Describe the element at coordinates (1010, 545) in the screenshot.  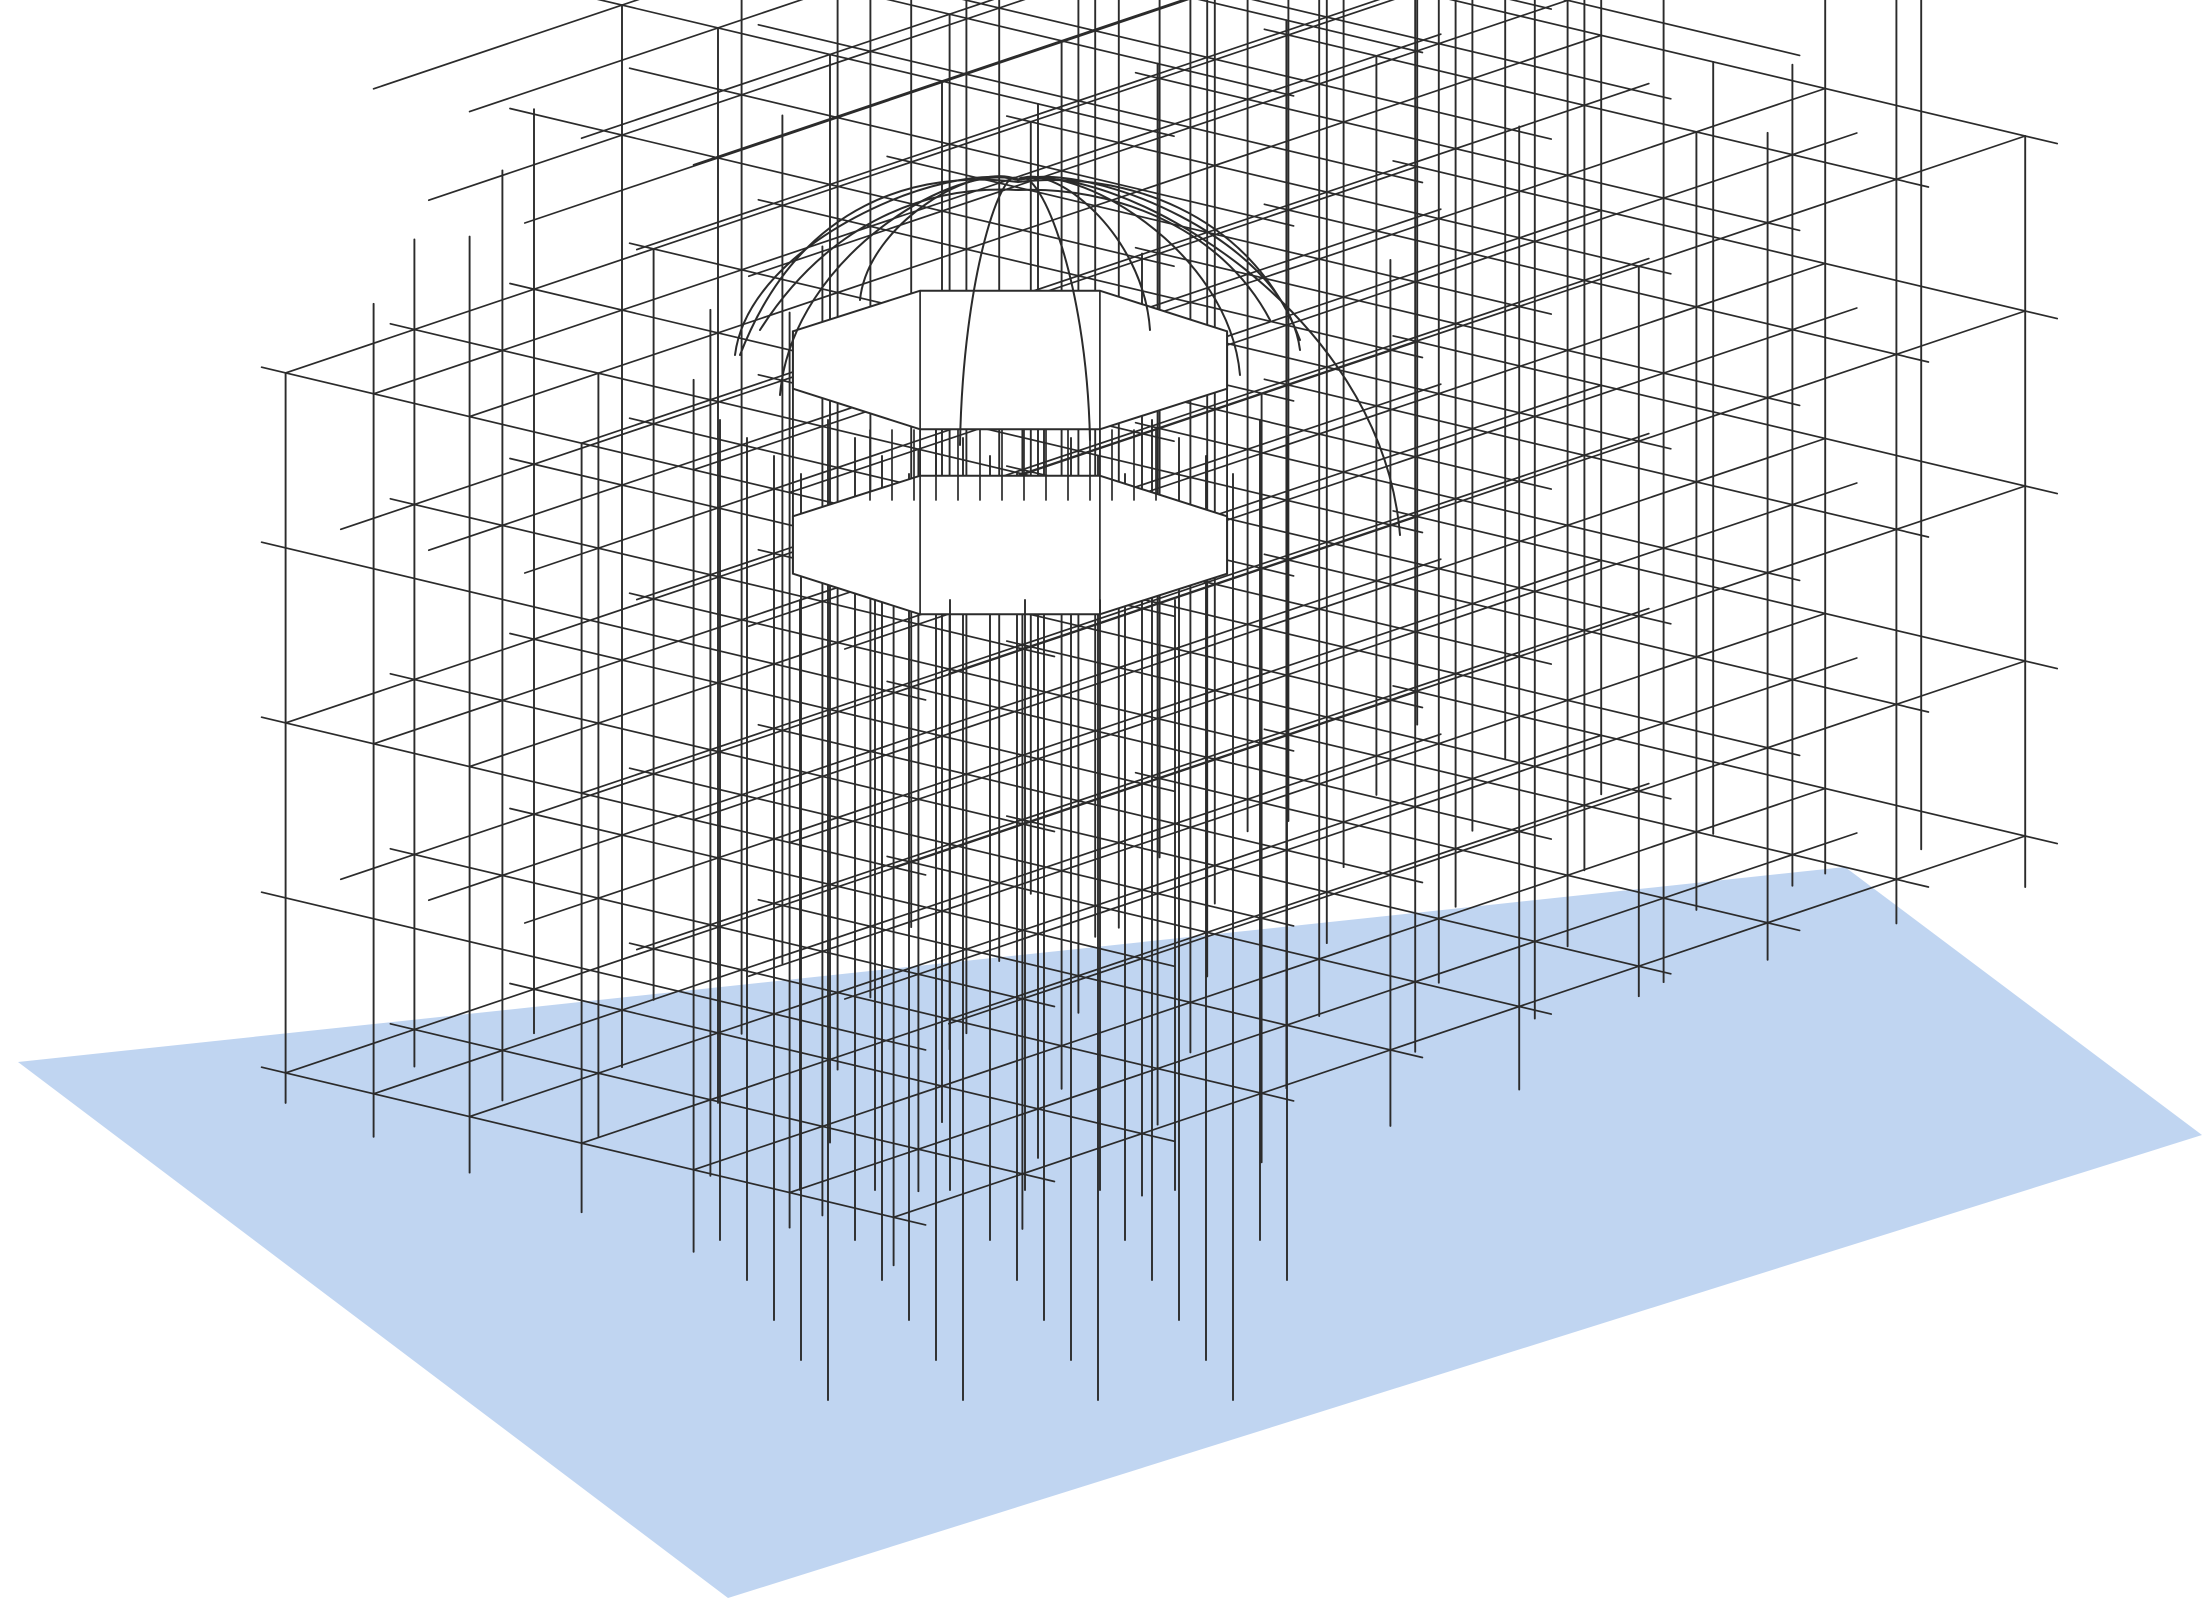
I see `drum-lower-ring` at that location.